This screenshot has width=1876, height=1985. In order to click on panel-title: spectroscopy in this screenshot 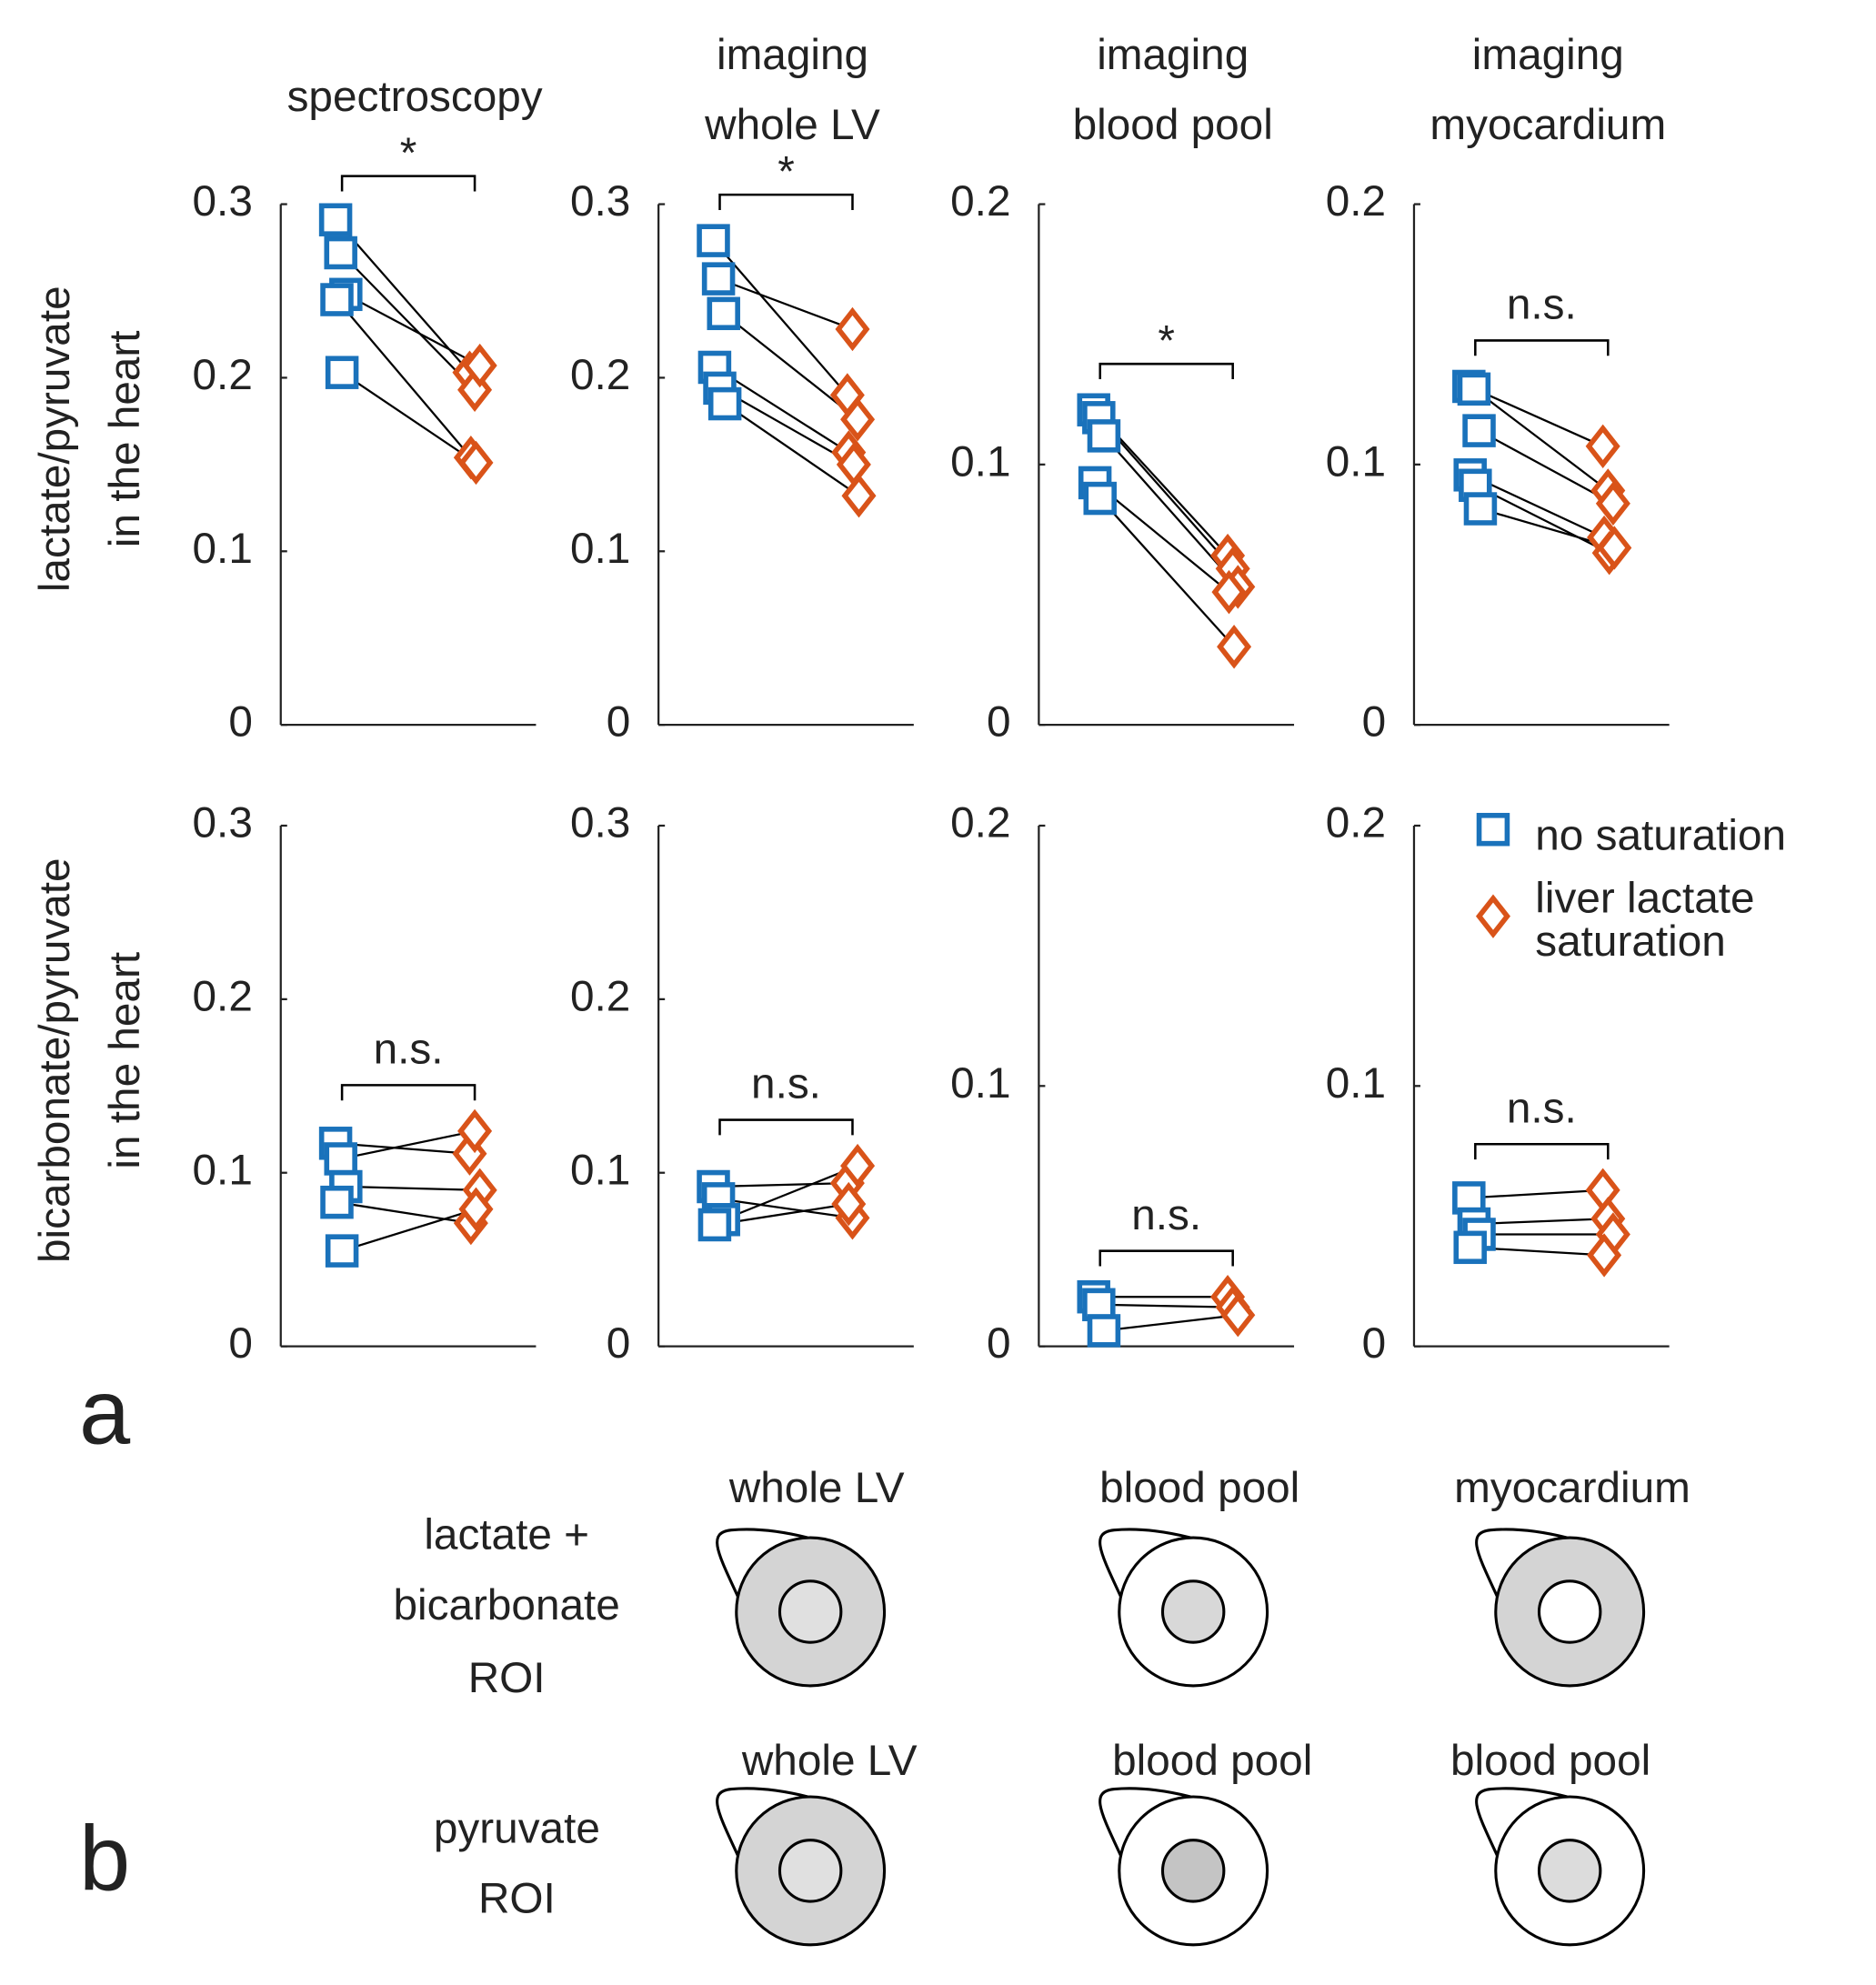, I will do `click(415, 97)`.